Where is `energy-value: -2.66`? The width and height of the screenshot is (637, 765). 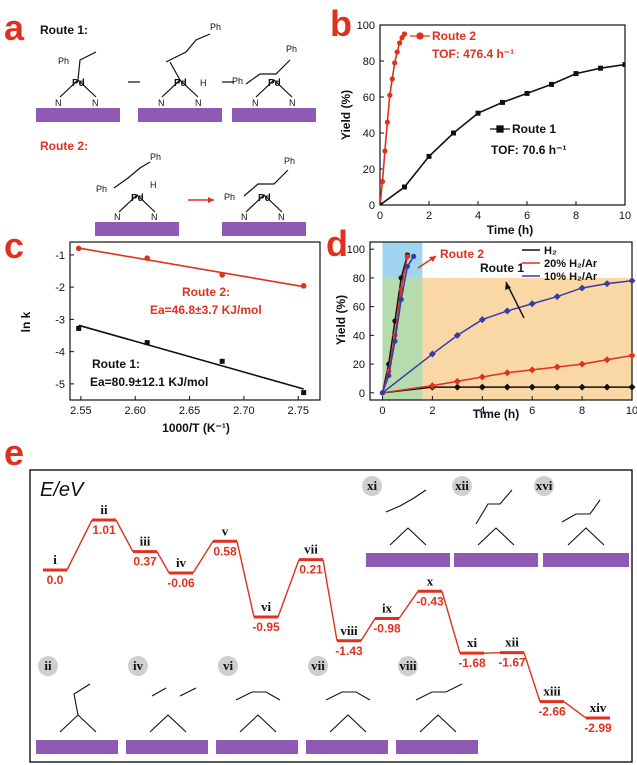
energy-value: -2.66 is located at coordinates (552, 712).